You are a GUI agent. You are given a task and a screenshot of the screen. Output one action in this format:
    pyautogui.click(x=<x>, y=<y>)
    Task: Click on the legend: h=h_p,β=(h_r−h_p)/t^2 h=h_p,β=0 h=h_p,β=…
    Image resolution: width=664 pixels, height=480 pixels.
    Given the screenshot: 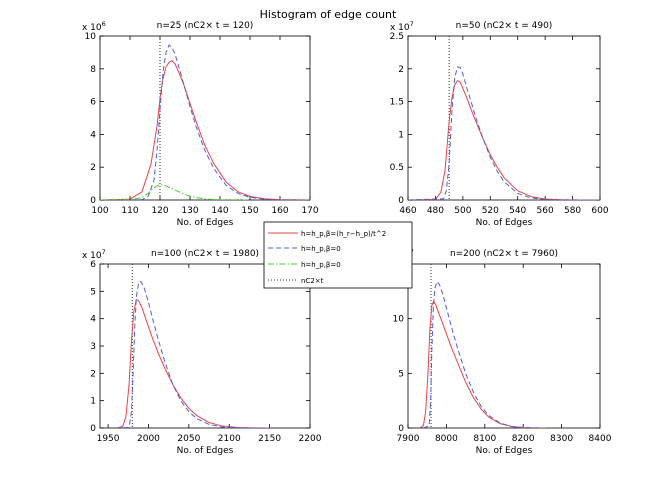 What is the action you would take?
    pyautogui.click(x=338, y=255)
    